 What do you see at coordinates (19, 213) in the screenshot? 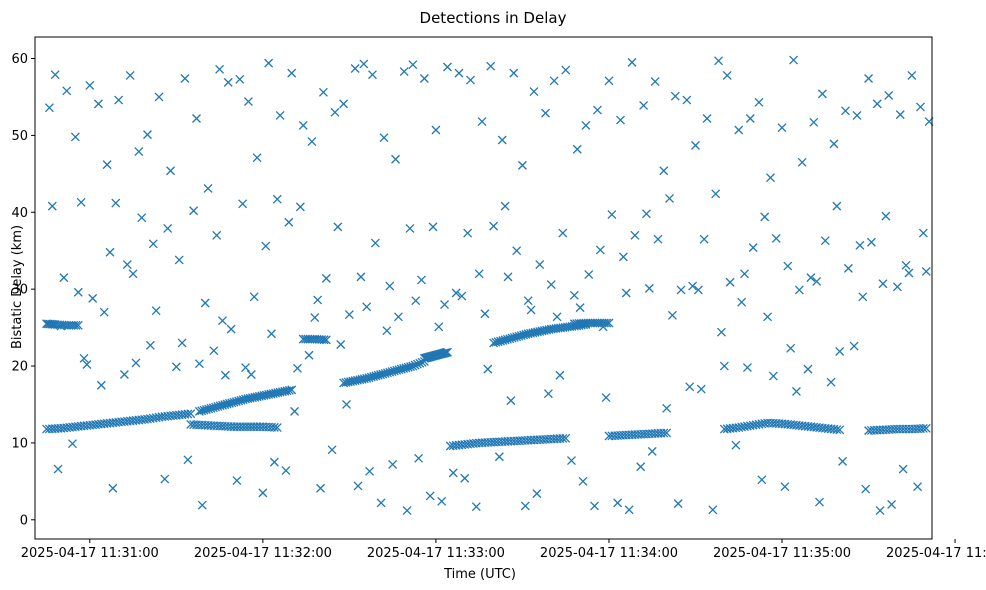
I see `y-tick-label: 40` at bounding box center [19, 213].